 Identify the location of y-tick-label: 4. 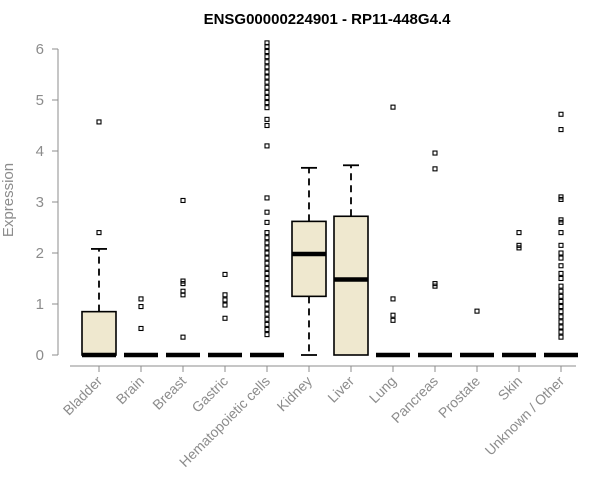
(40, 151).